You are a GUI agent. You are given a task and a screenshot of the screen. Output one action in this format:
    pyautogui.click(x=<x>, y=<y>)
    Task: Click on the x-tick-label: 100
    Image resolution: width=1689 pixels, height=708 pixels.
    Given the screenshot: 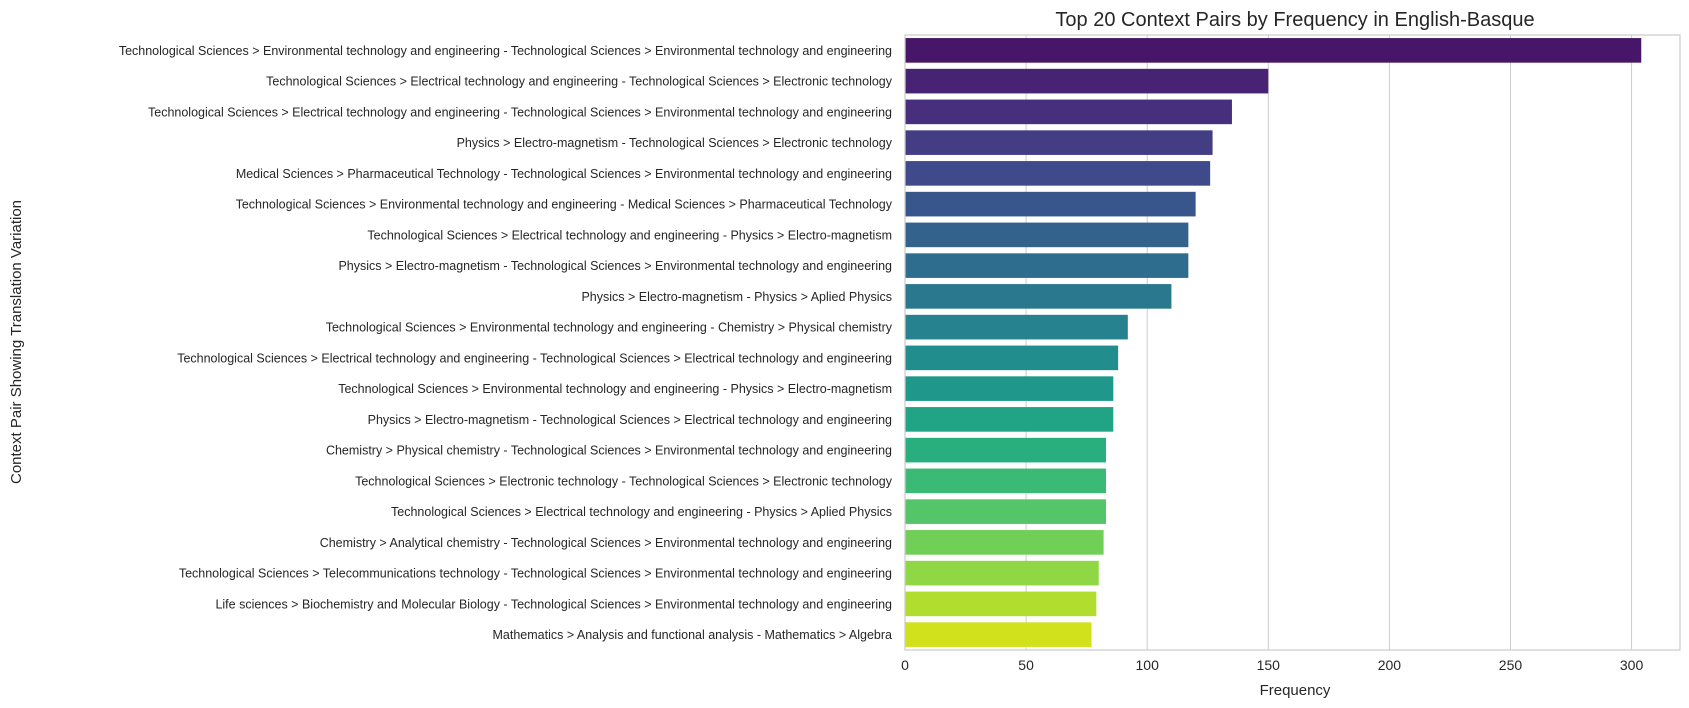 What is the action you would take?
    pyautogui.click(x=1148, y=665)
    